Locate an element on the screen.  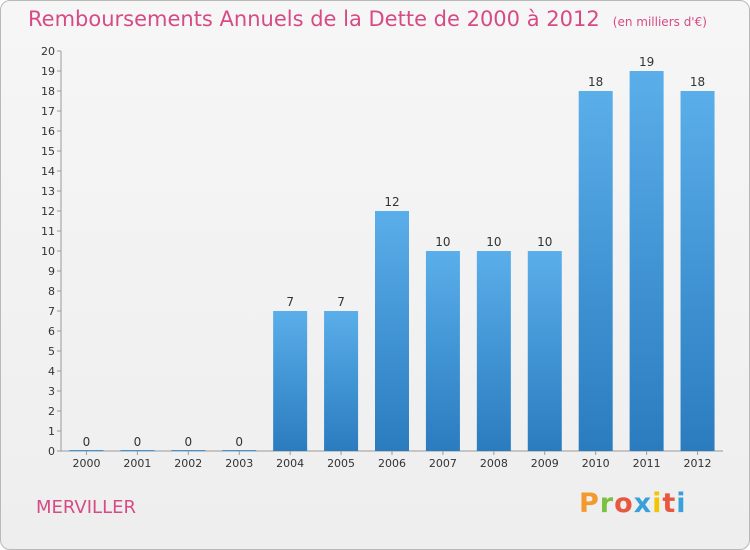
y-tick-label: 16 is located at coordinates (48, 131).